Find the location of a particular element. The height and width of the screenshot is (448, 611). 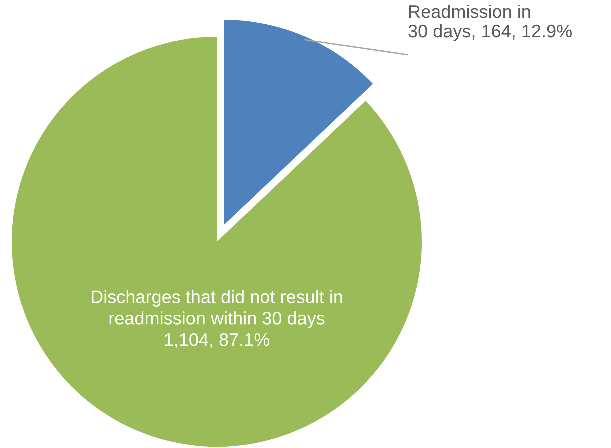

data-label: 1,104, 87.1% is located at coordinates (217, 340).